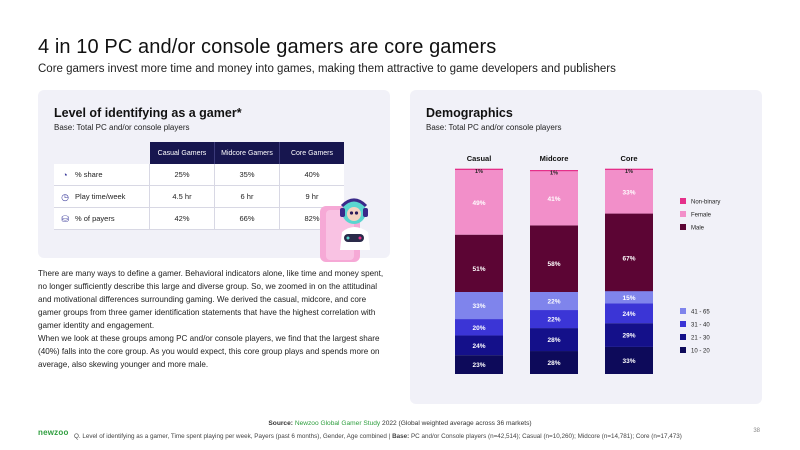 The image size is (800, 450). What do you see at coordinates (89, 174) in the screenshot?
I see `row-label: % share` at bounding box center [89, 174].